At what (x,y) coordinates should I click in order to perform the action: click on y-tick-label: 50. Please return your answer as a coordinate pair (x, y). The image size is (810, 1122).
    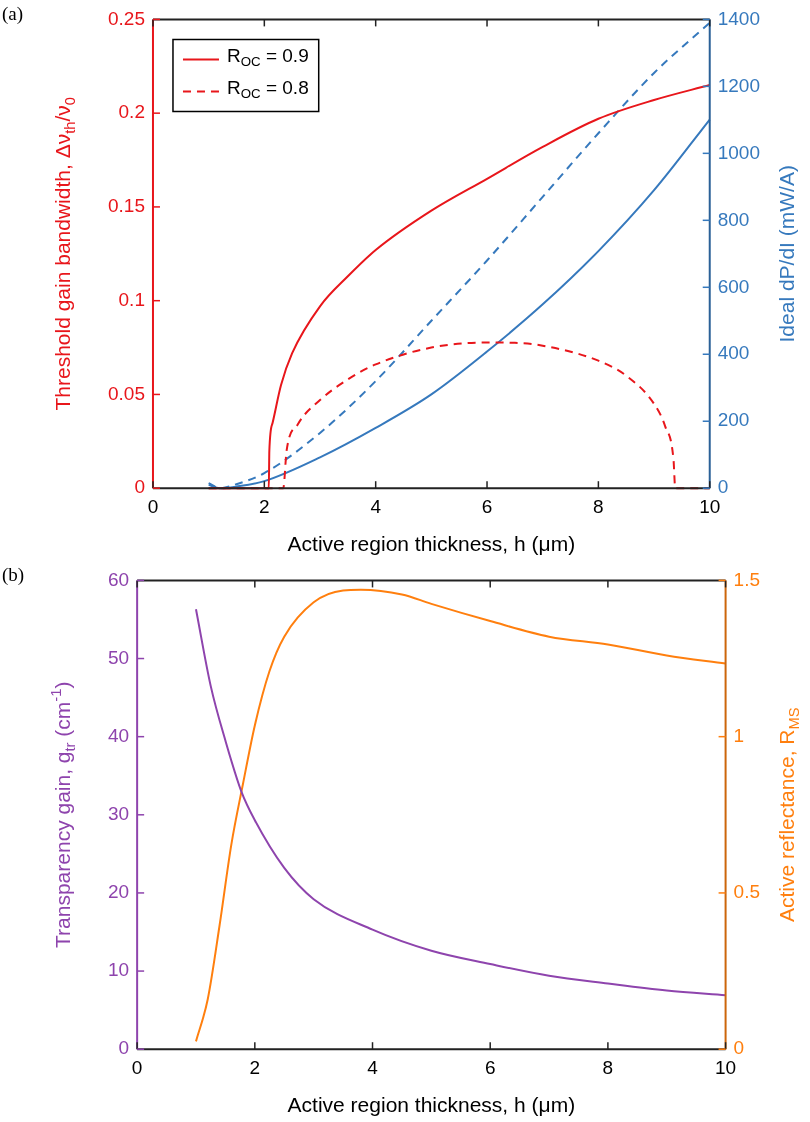
    Looking at the image, I should click on (118, 657).